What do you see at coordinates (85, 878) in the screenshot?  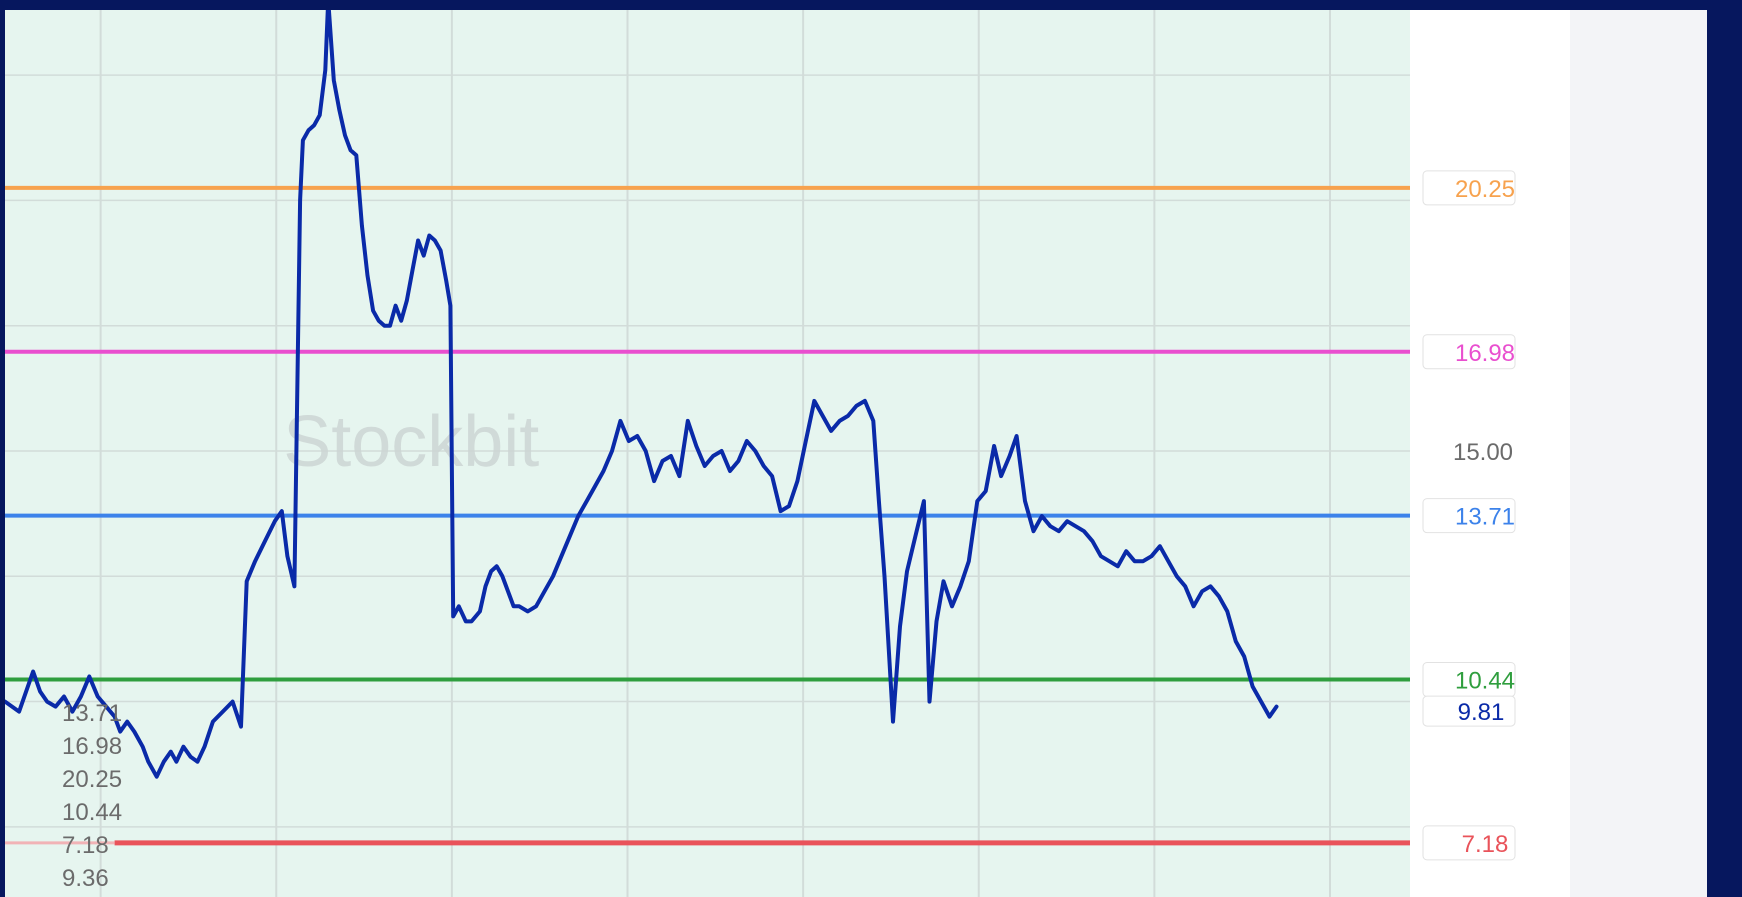 I see `overlay-value: 9.36` at bounding box center [85, 878].